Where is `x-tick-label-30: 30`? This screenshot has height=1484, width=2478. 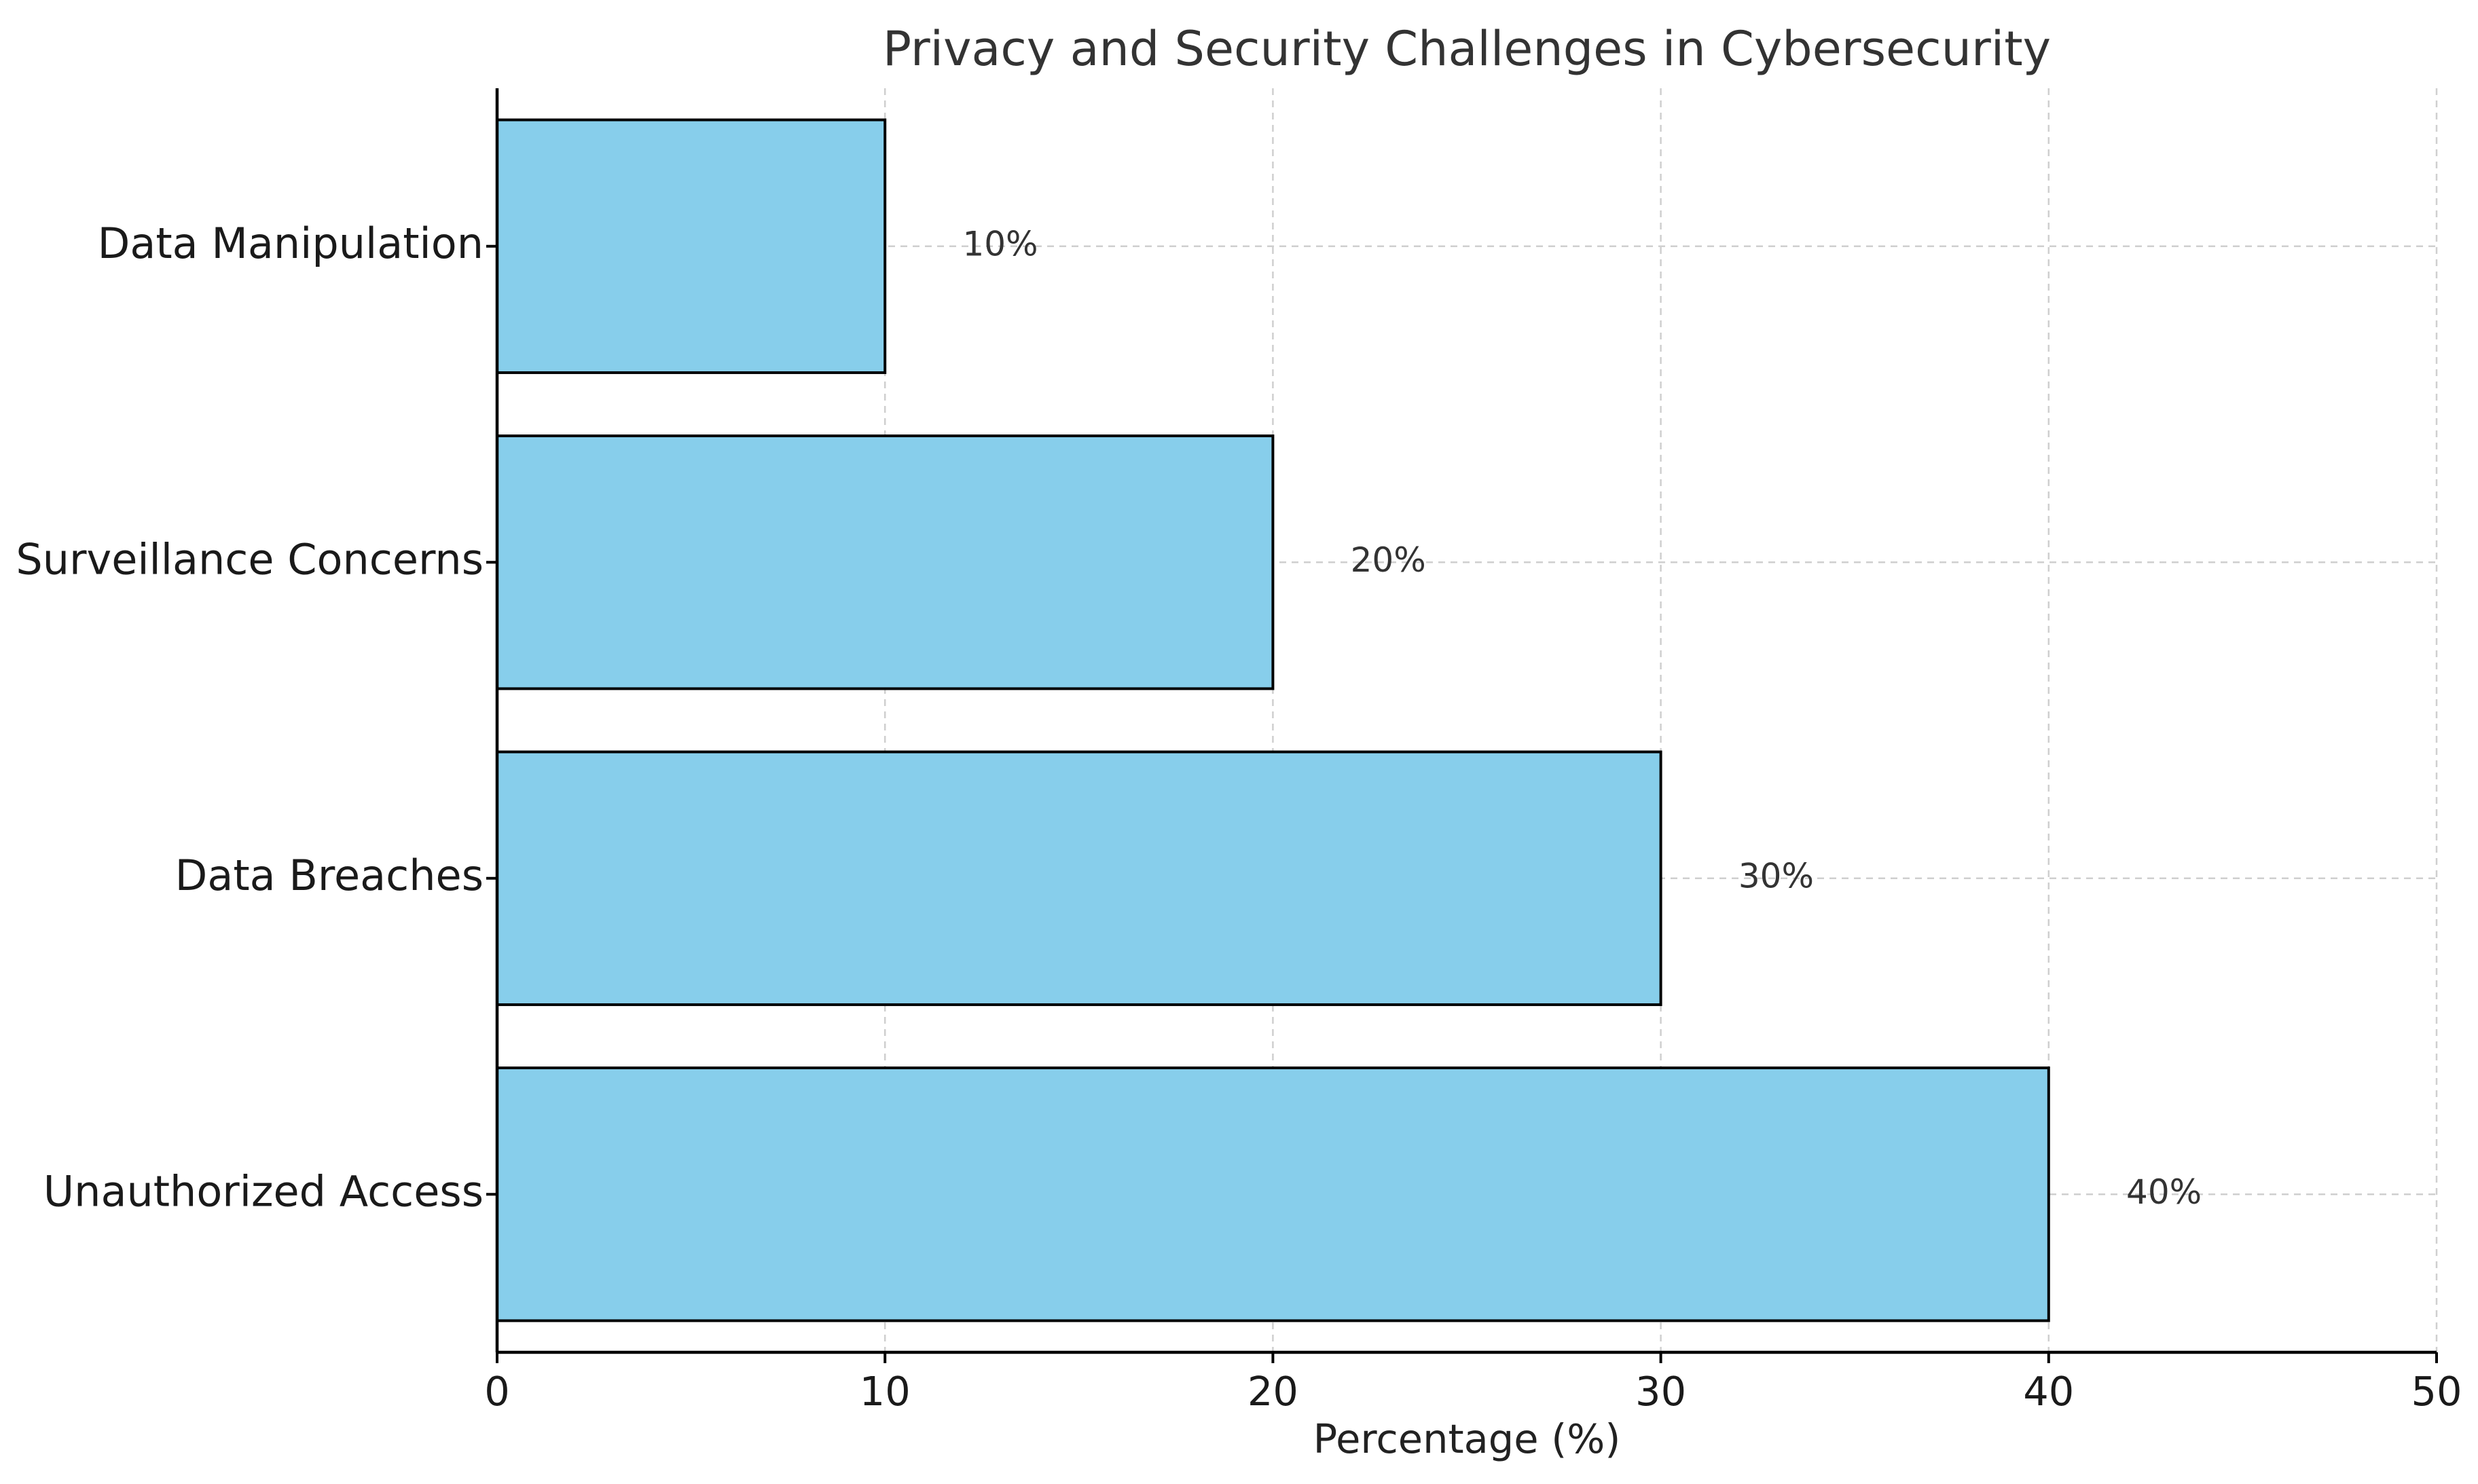
x-tick-label-30: 30 is located at coordinates (1660, 1391).